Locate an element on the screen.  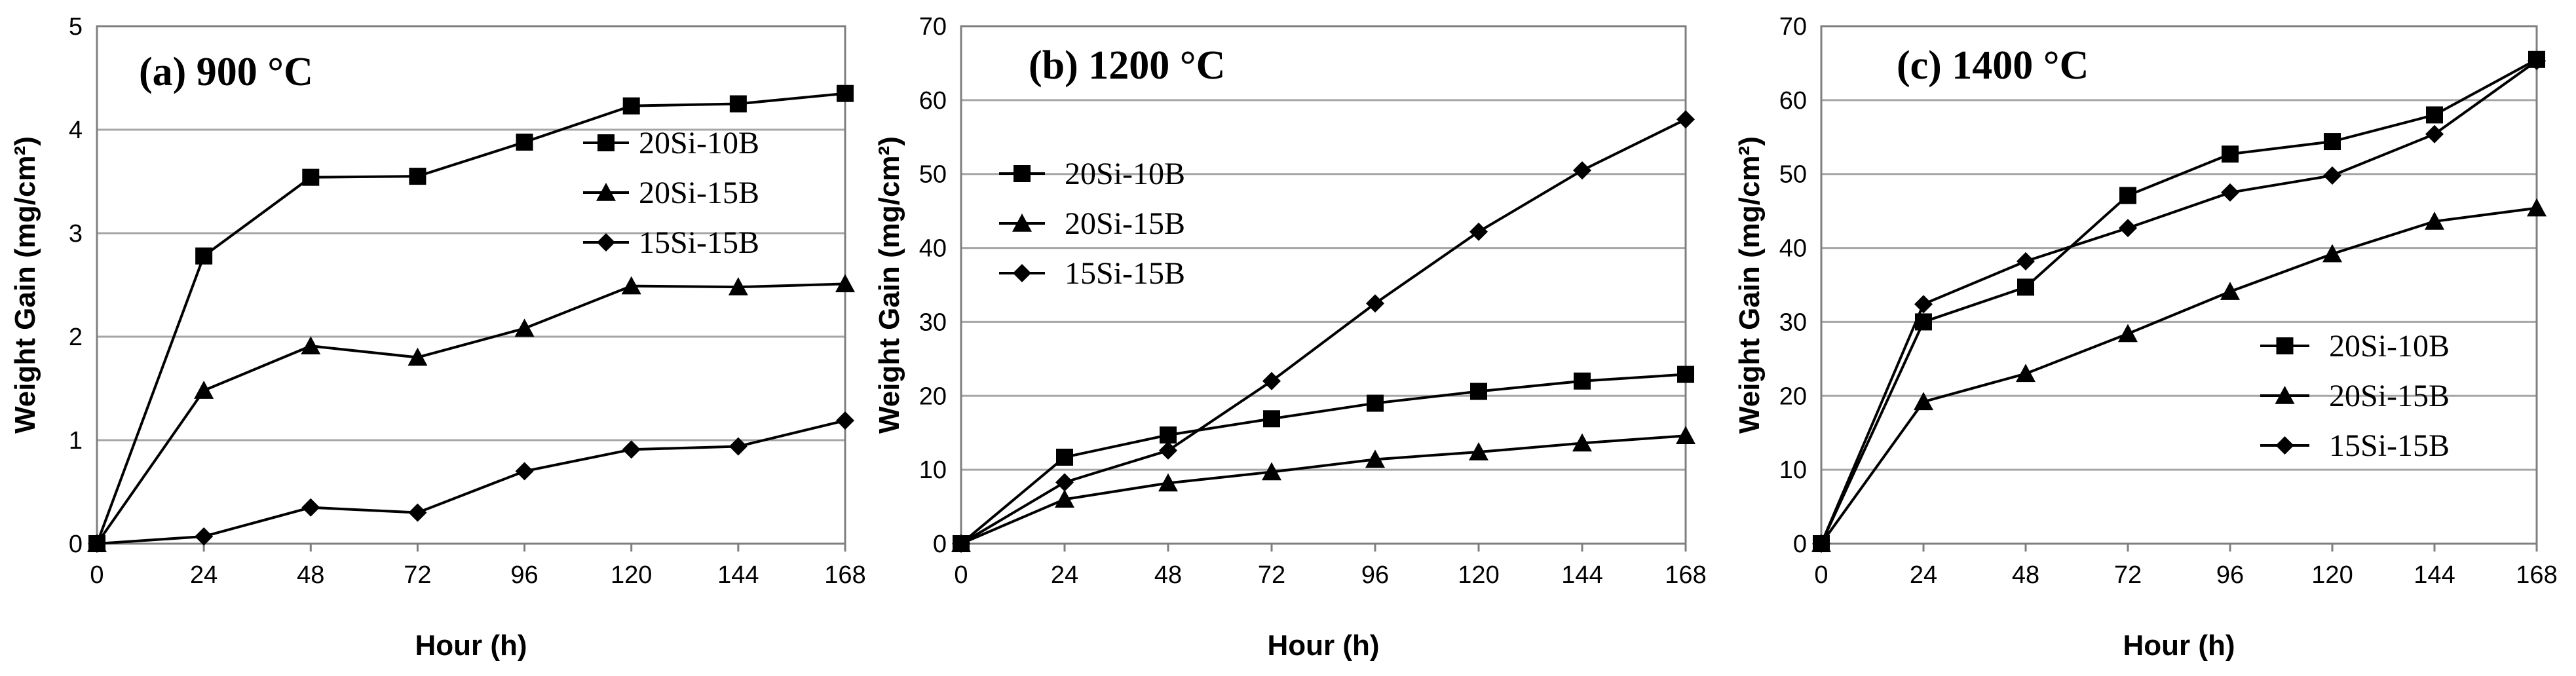
y-tick-label: 30 is located at coordinates (933, 323).